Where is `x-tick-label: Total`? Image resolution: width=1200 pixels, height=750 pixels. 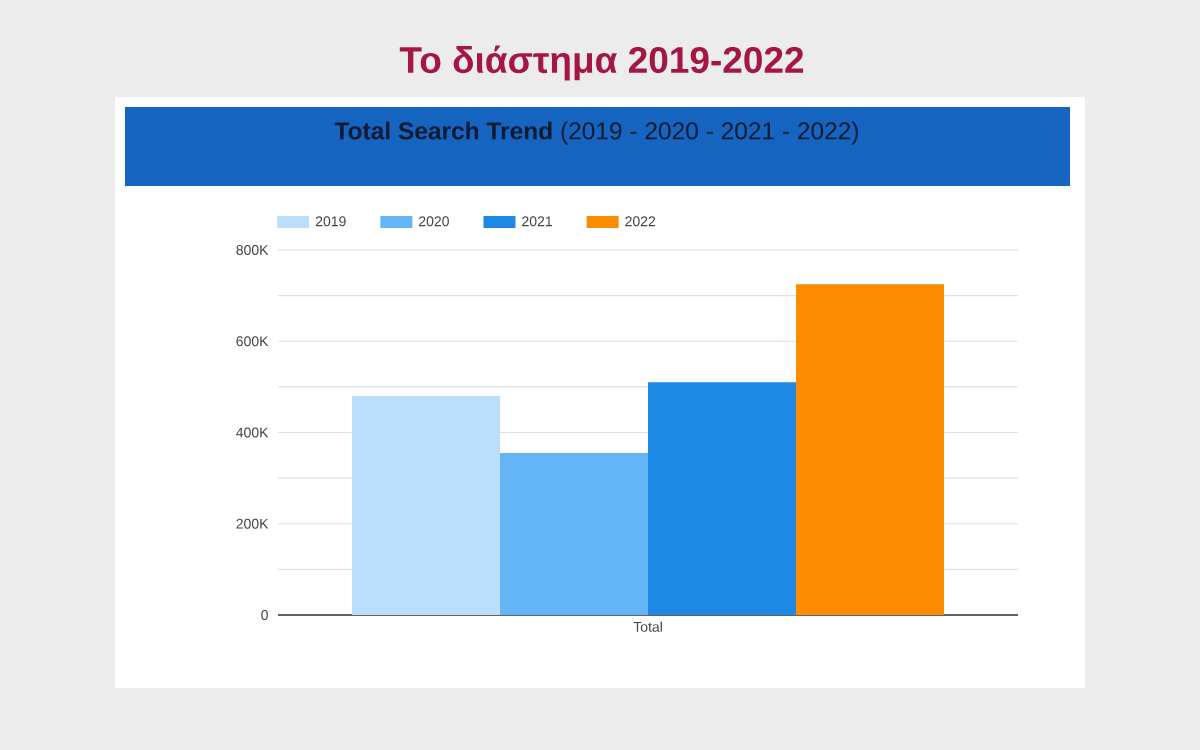
x-tick-label: Total is located at coordinates (647, 626).